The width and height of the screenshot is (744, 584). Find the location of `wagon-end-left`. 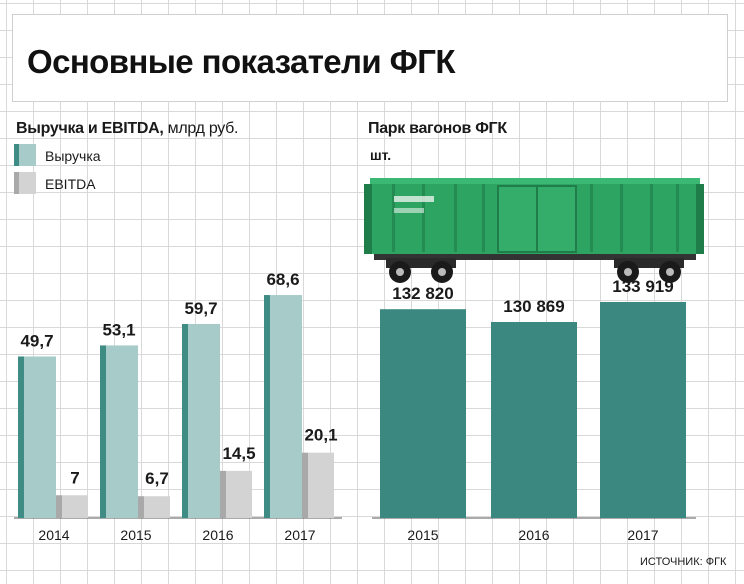

wagon-end-left is located at coordinates (368, 219).